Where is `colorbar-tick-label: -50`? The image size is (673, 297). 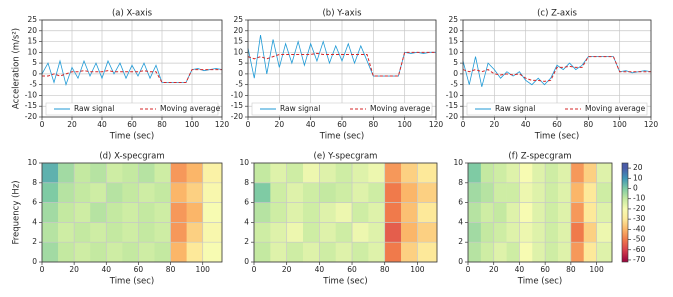
colorbar-tick-label: -50 is located at coordinates (639, 239).